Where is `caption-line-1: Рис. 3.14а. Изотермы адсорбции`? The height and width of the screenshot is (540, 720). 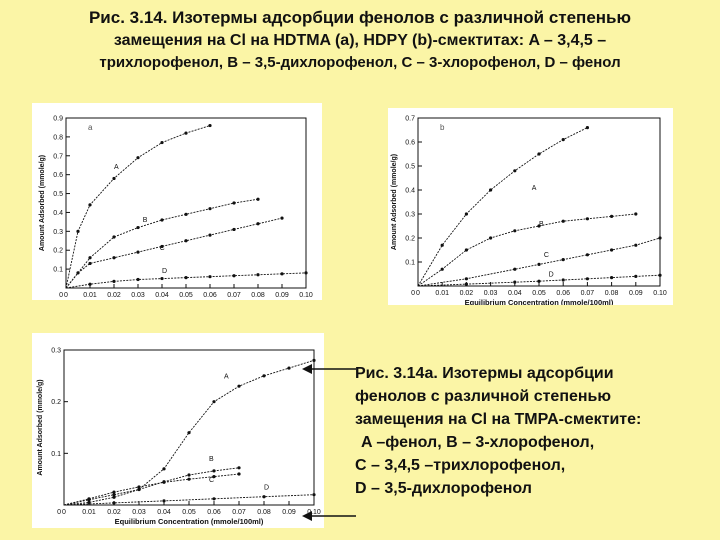
caption-line-1: Рис. 3.14а. Изотермы адсорбции is located at coordinates (484, 373).